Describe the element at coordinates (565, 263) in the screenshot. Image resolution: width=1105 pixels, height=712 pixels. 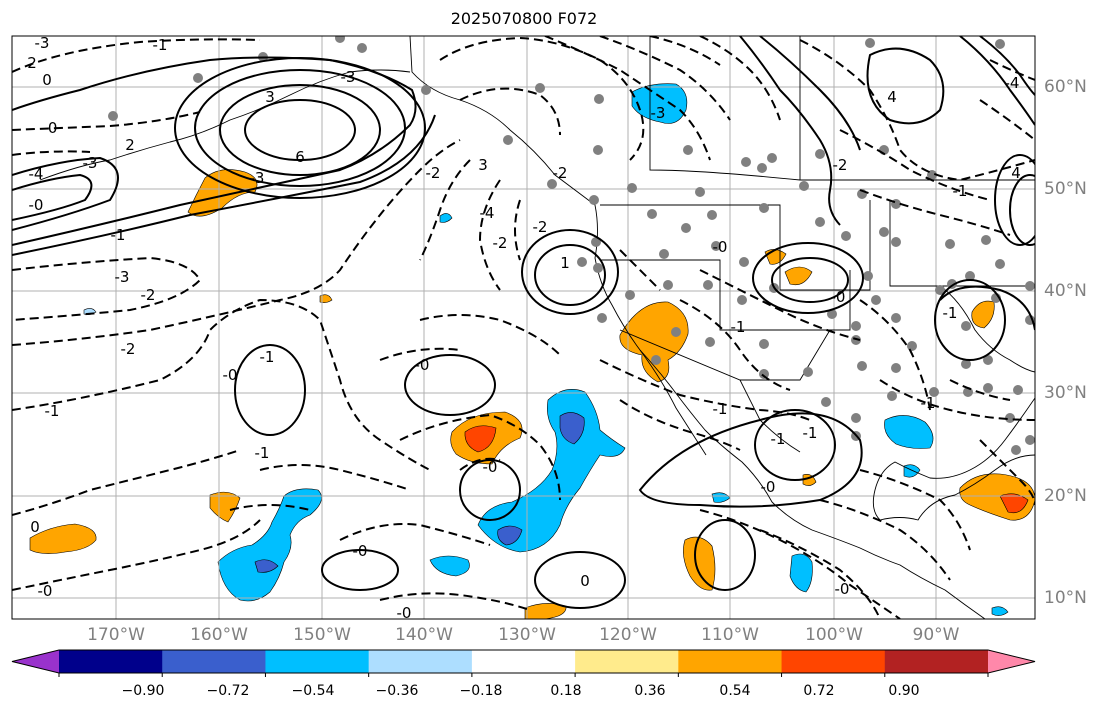
I see `contour-label: 1` at that location.